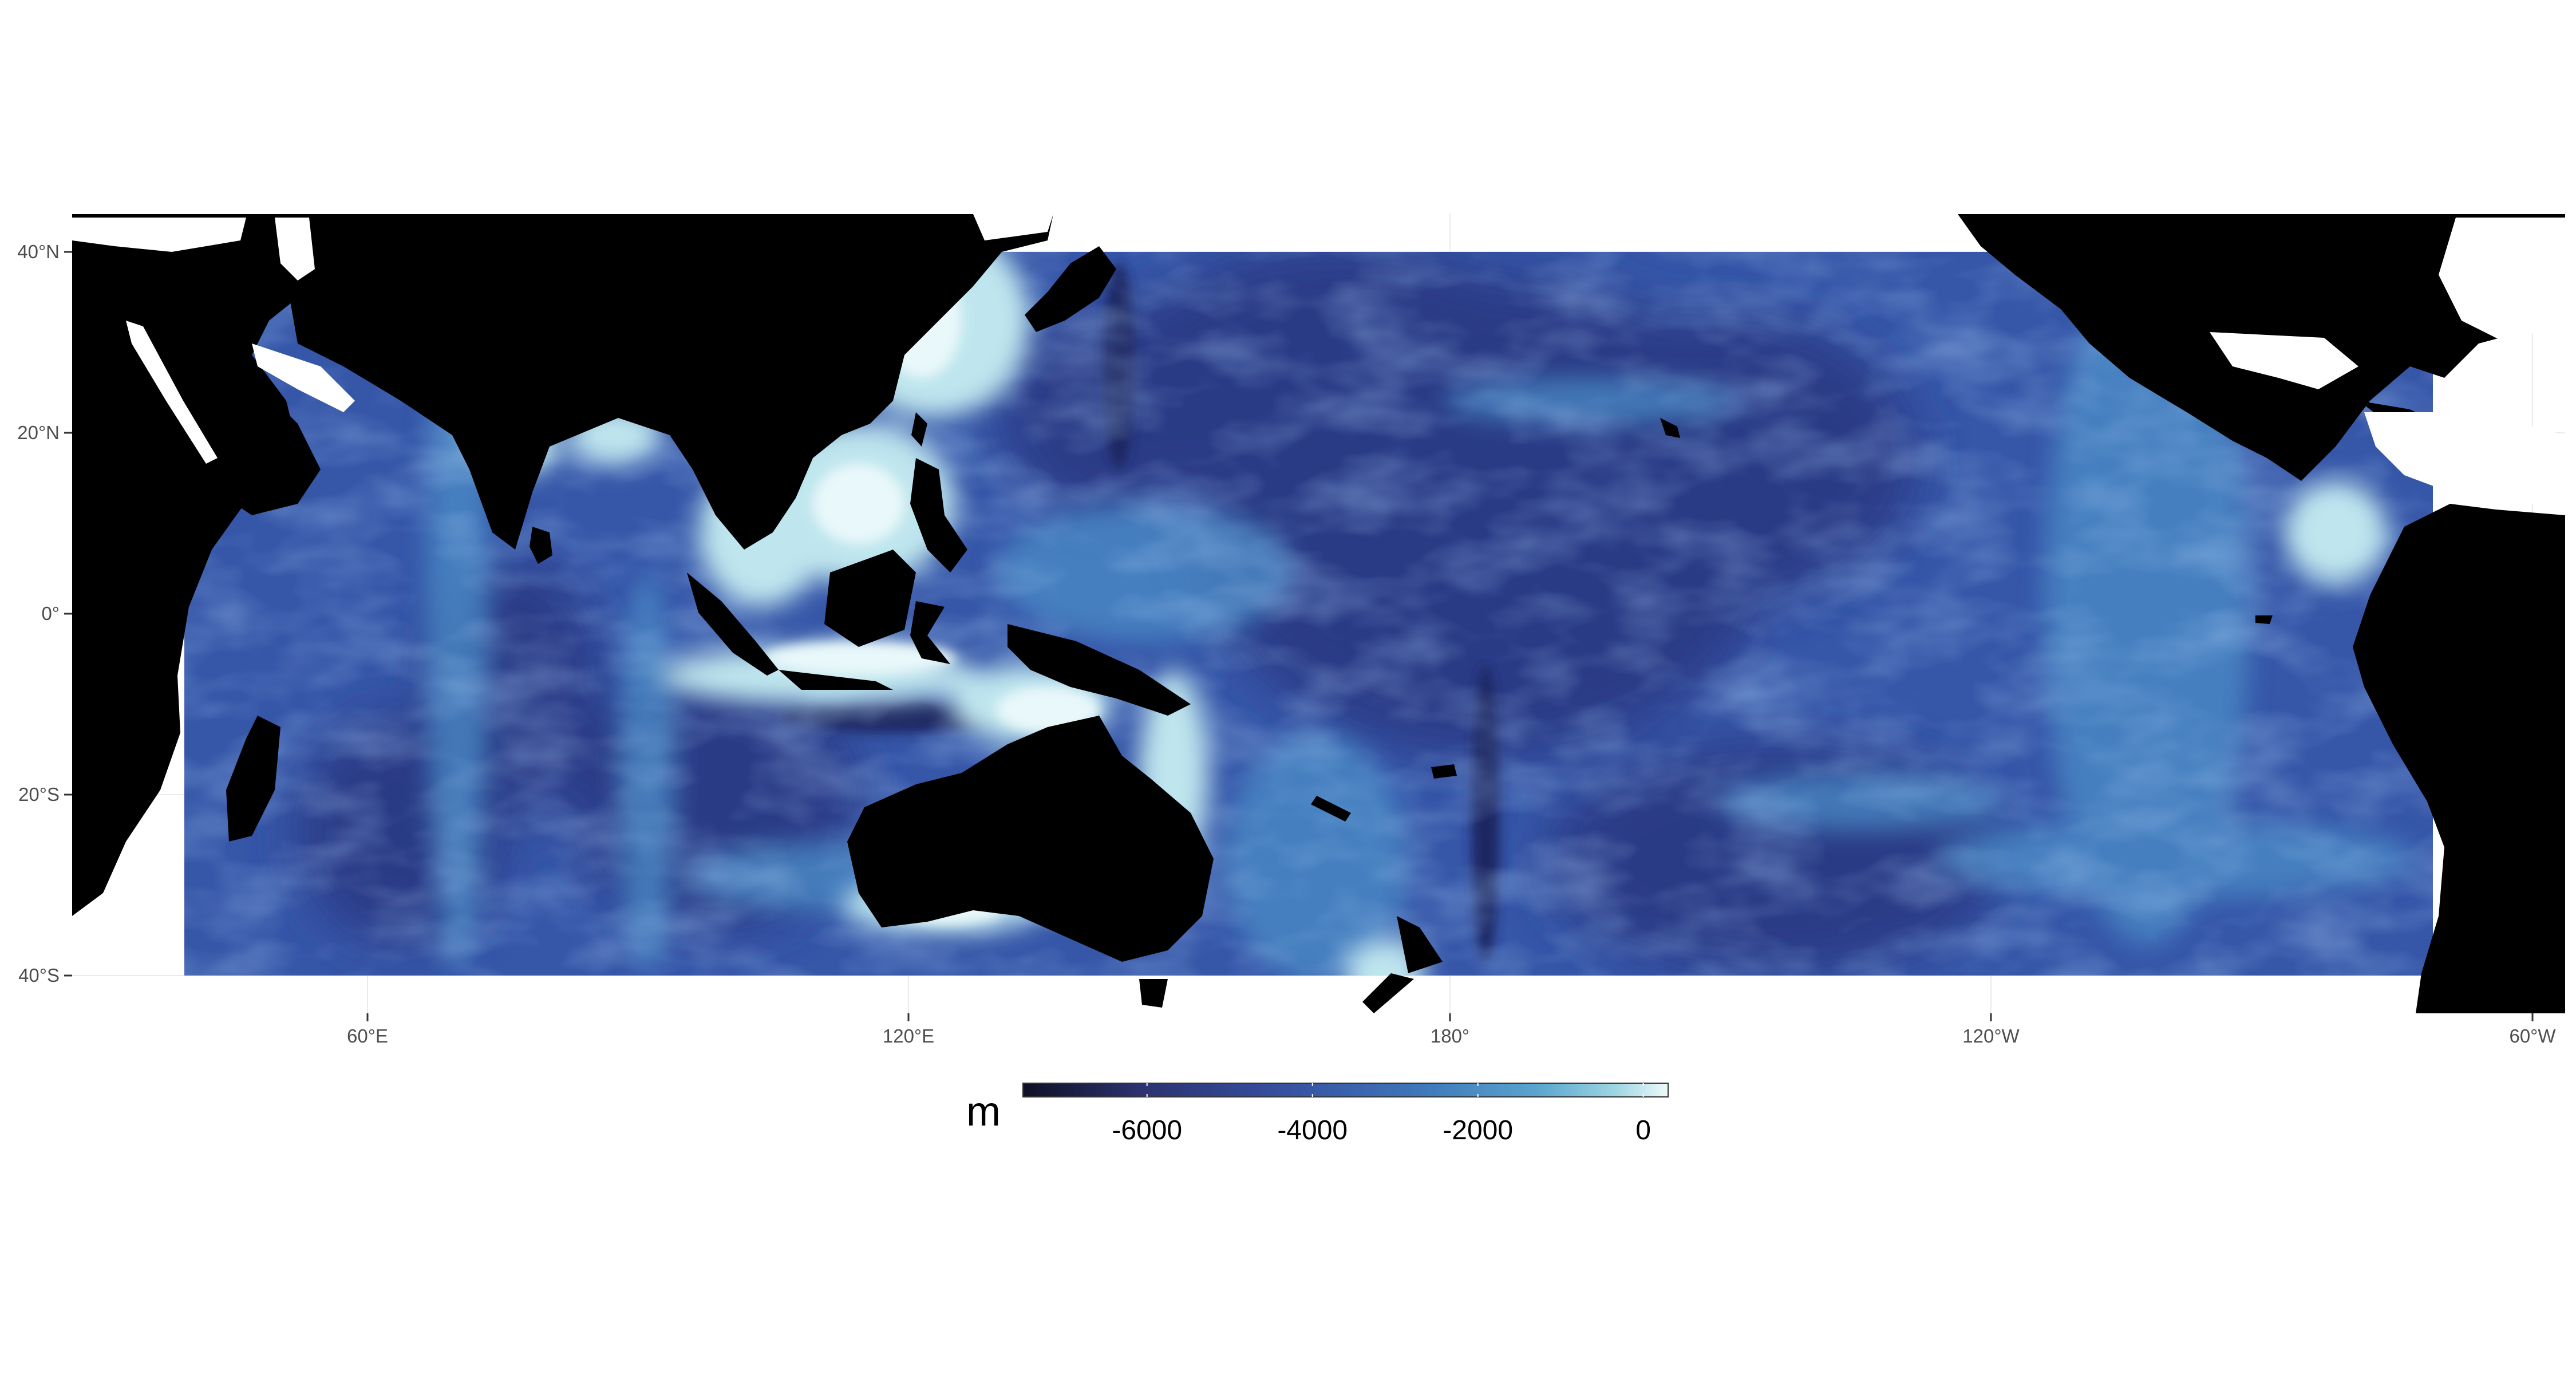 The image size is (2576, 1374). I want to click on legend-title: m, so click(983, 1112).